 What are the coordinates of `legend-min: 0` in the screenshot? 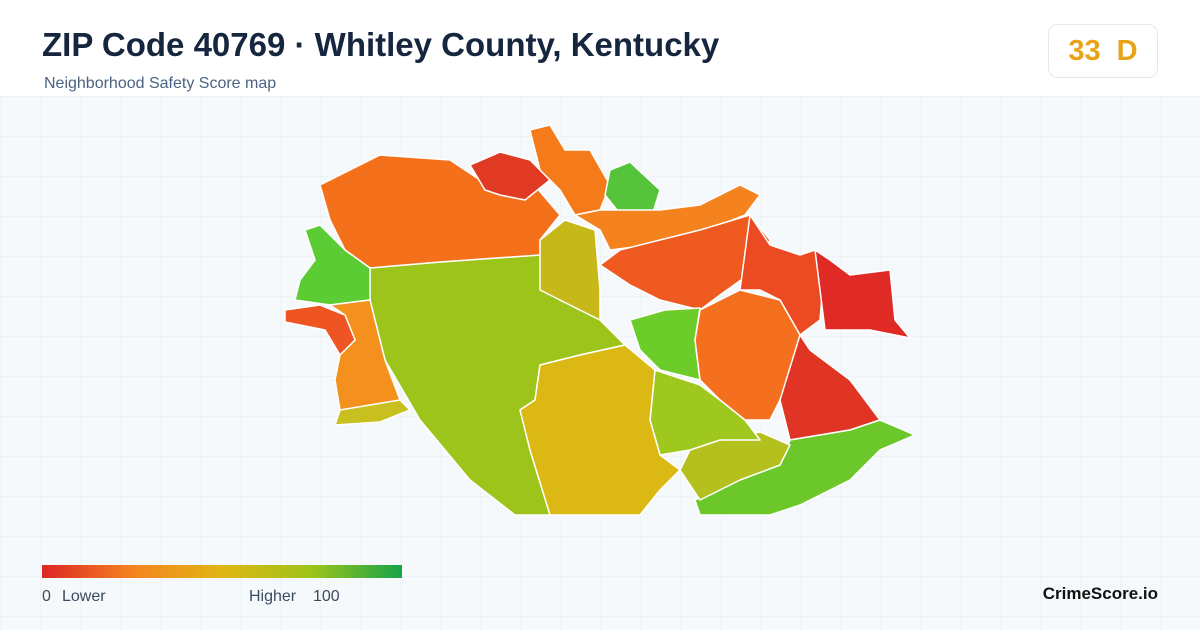 It's located at (46, 596).